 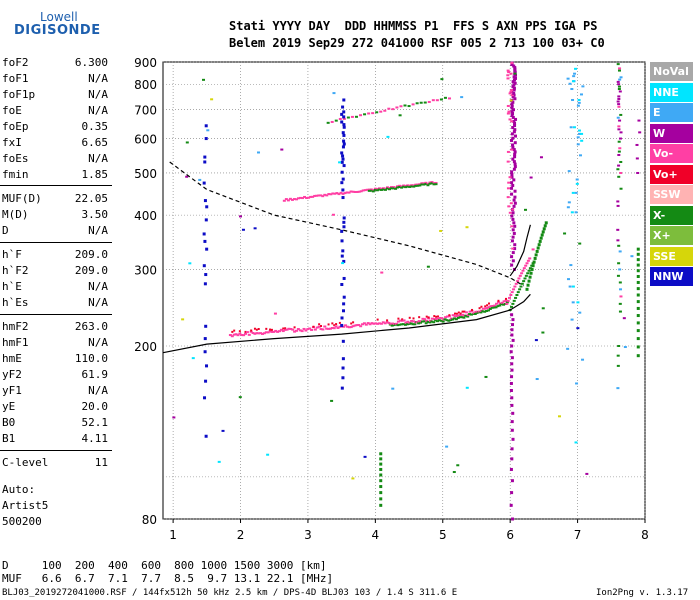 I want to click on param-name: yF1, so click(x=12, y=390).